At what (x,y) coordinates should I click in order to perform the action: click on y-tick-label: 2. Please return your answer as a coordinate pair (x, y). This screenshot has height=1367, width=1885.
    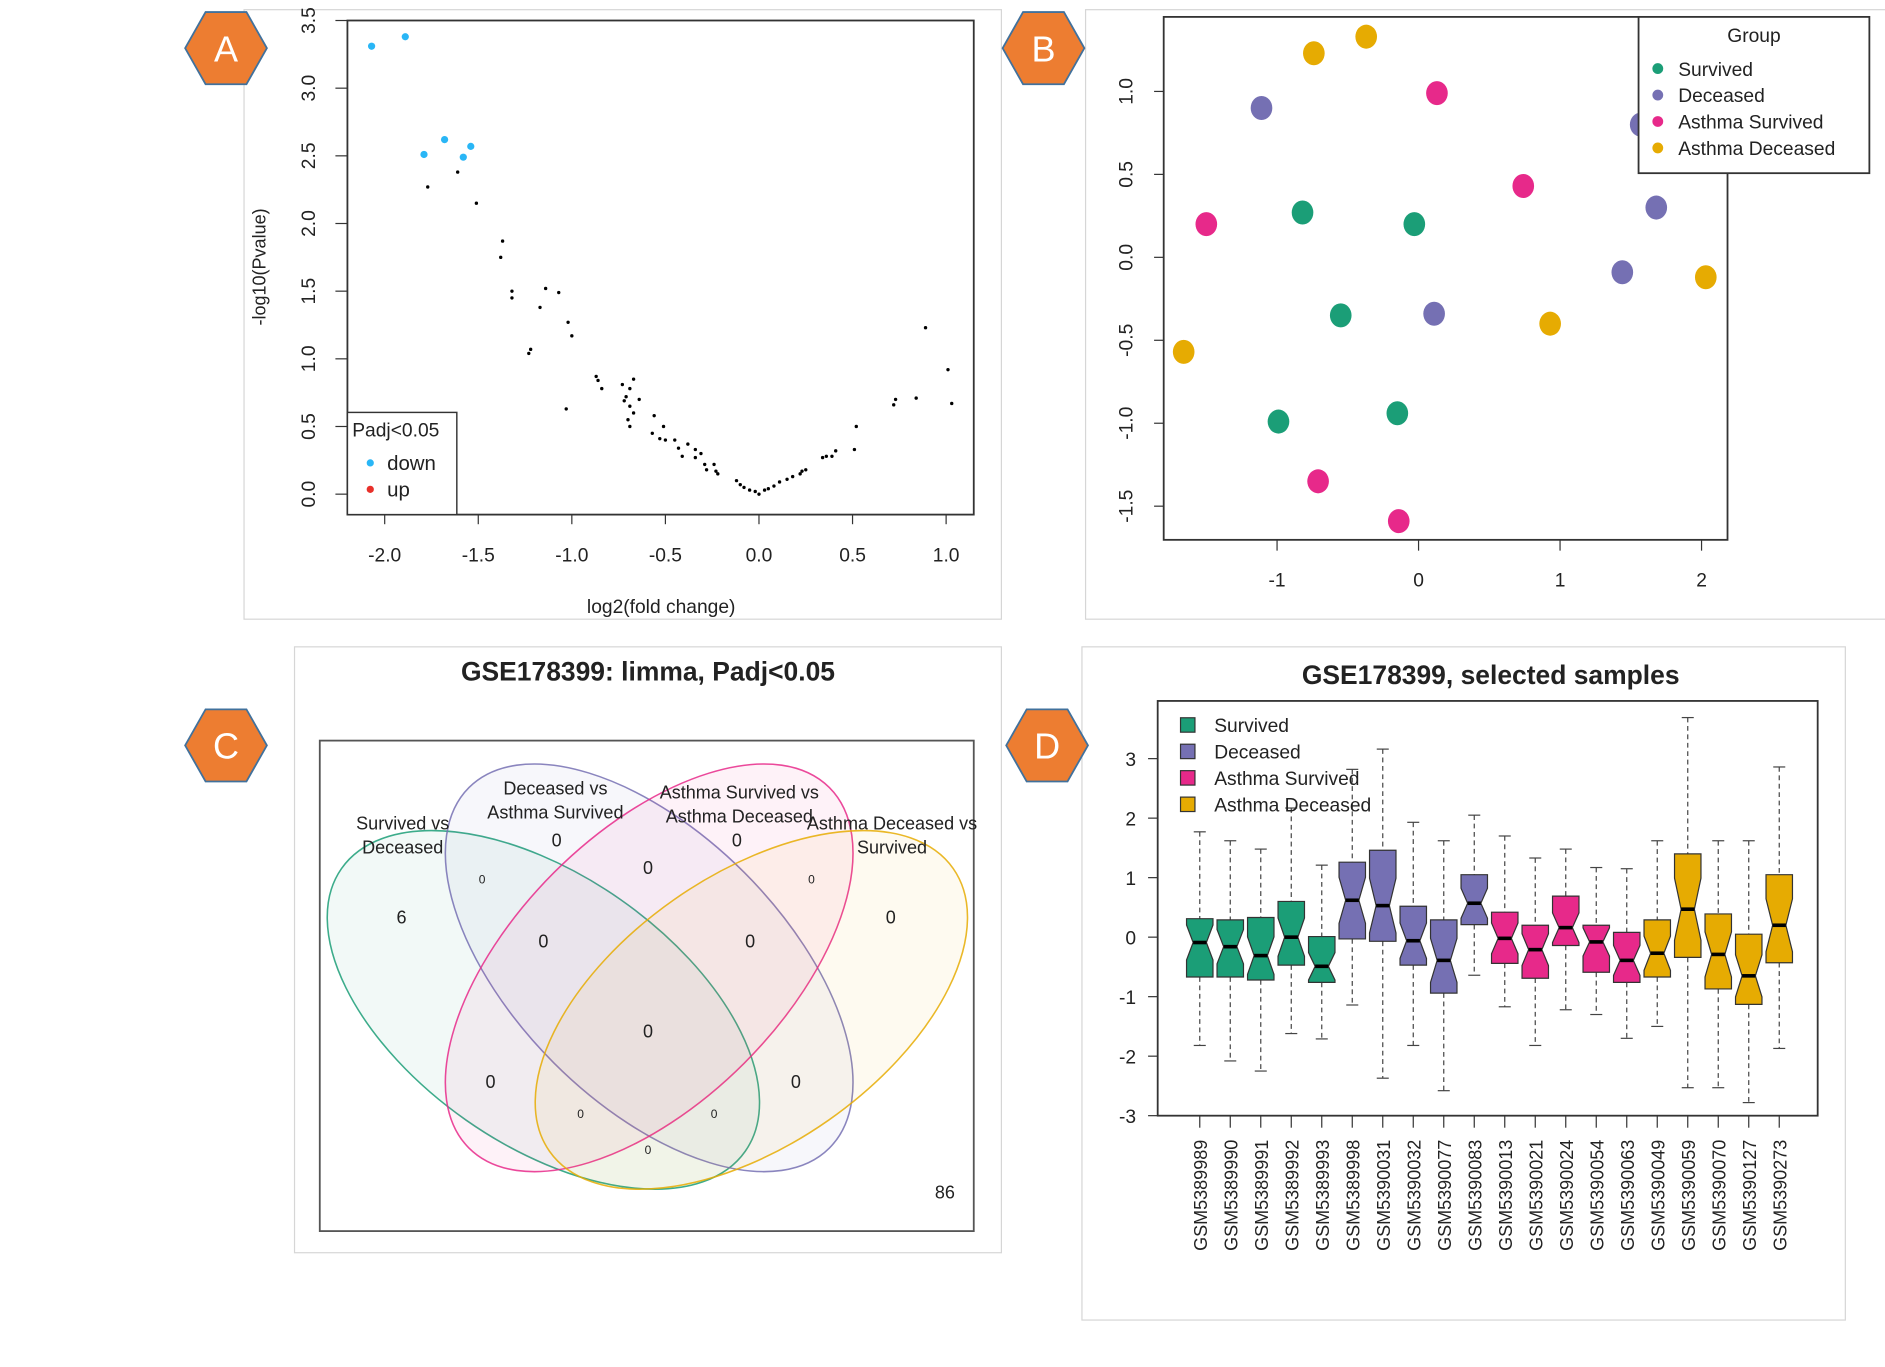
    Looking at the image, I should click on (1130, 819).